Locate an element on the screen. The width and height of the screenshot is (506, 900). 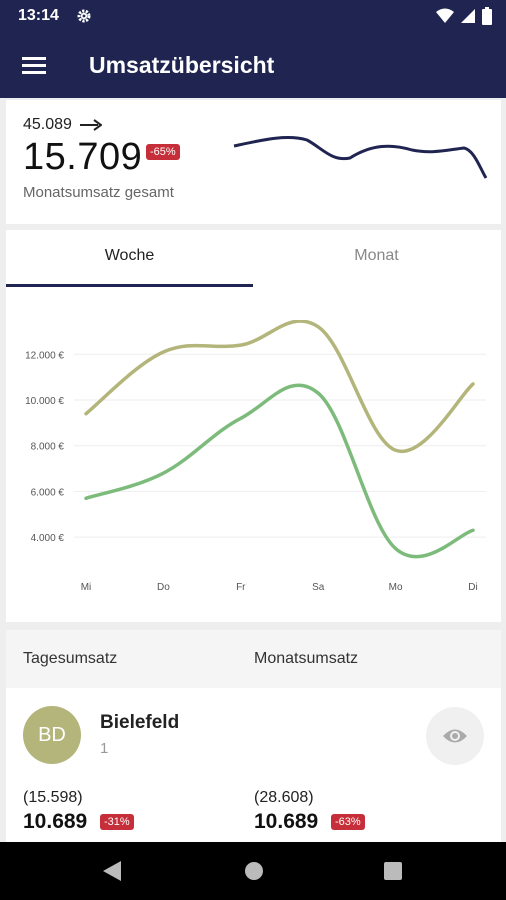
y-tick-label: 4.000 € is located at coordinates (48, 538).